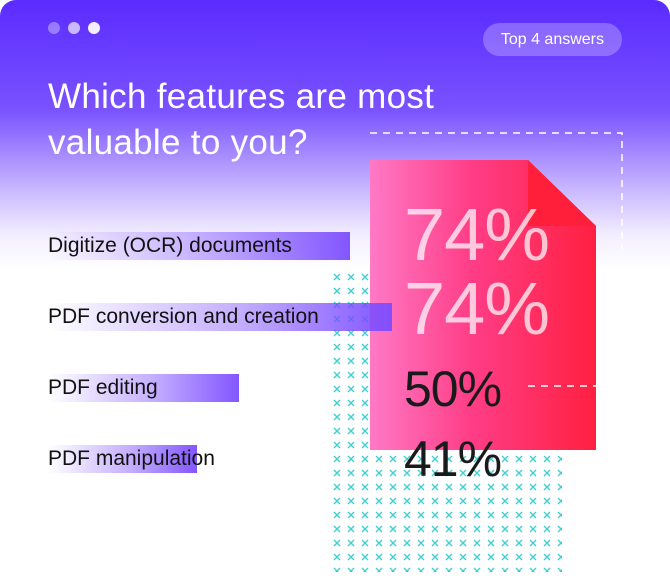 The height and width of the screenshot is (576, 670). I want to click on bar-label: PDF manipulation, so click(131, 458).